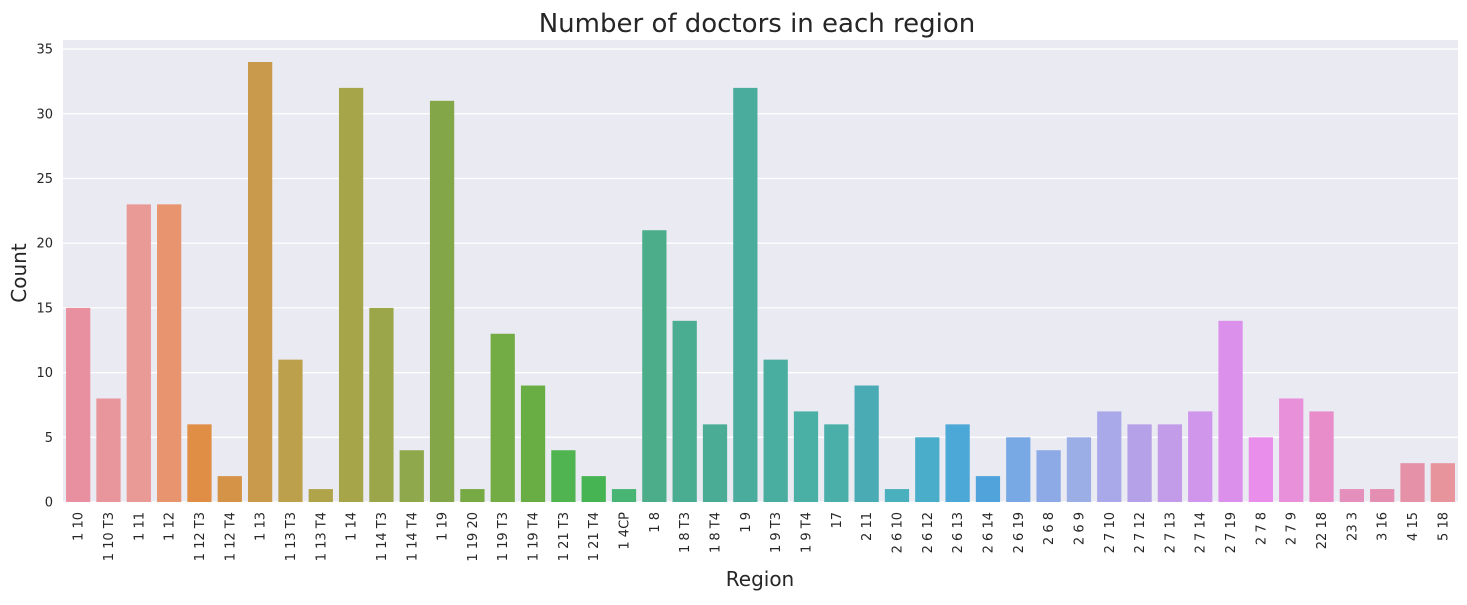 Image resolution: width=1467 pixels, height=605 pixels. What do you see at coordinates (1352, 526) in the screenshot?
I see `x-tick-label: 23 3` at bounding box center [1352, 526].